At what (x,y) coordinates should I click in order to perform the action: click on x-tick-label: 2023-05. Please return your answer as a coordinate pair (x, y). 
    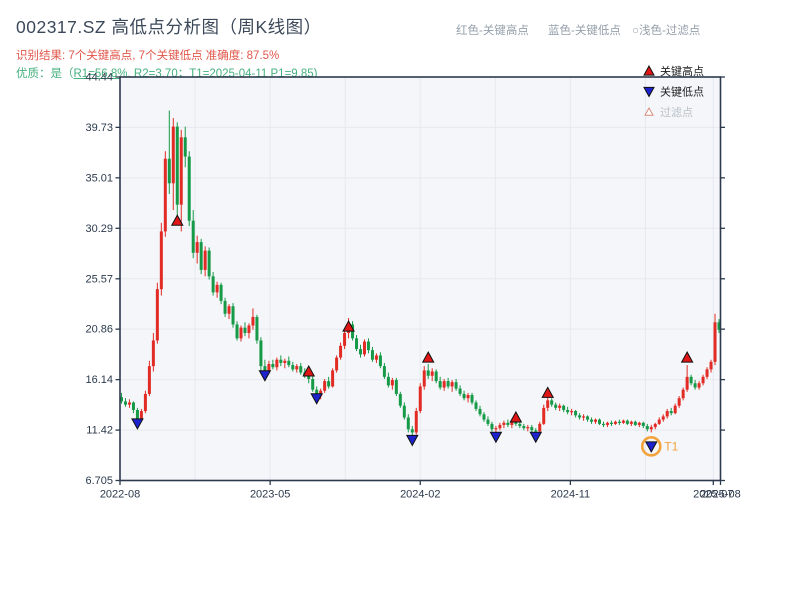
    Looking at the image, I should click on (270, 495).